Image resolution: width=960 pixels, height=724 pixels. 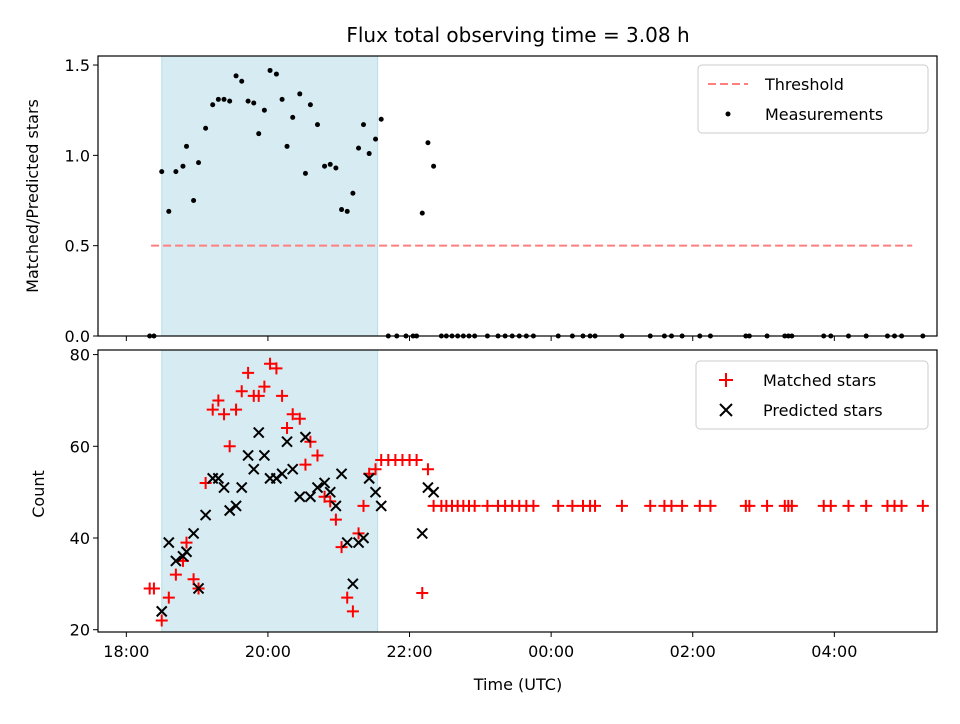 What do you see at coordinates (834, 651) in the screenshot?
I see `x-tick-label: 04:00` at bounding box center [834, 651].